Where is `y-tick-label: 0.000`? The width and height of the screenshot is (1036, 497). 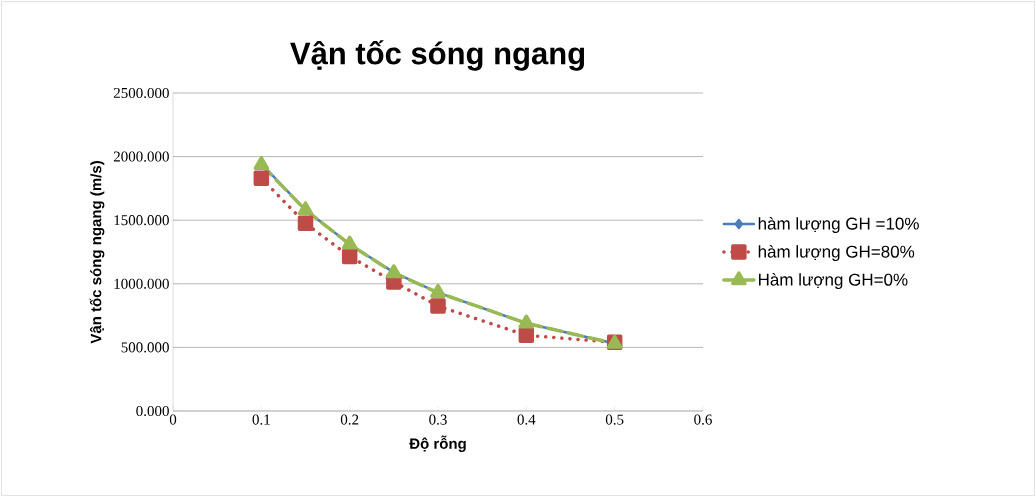 y-tick-label: 0.000 is located at coordinates (152, 411).